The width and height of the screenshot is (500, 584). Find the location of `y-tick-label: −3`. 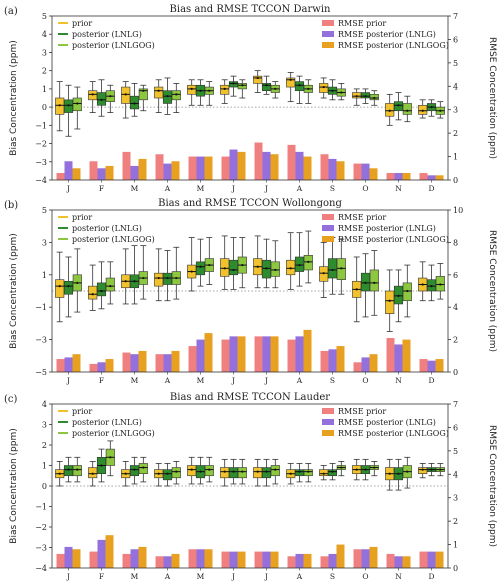

y-tick-label: −3 is located at coordinates (41, 548).